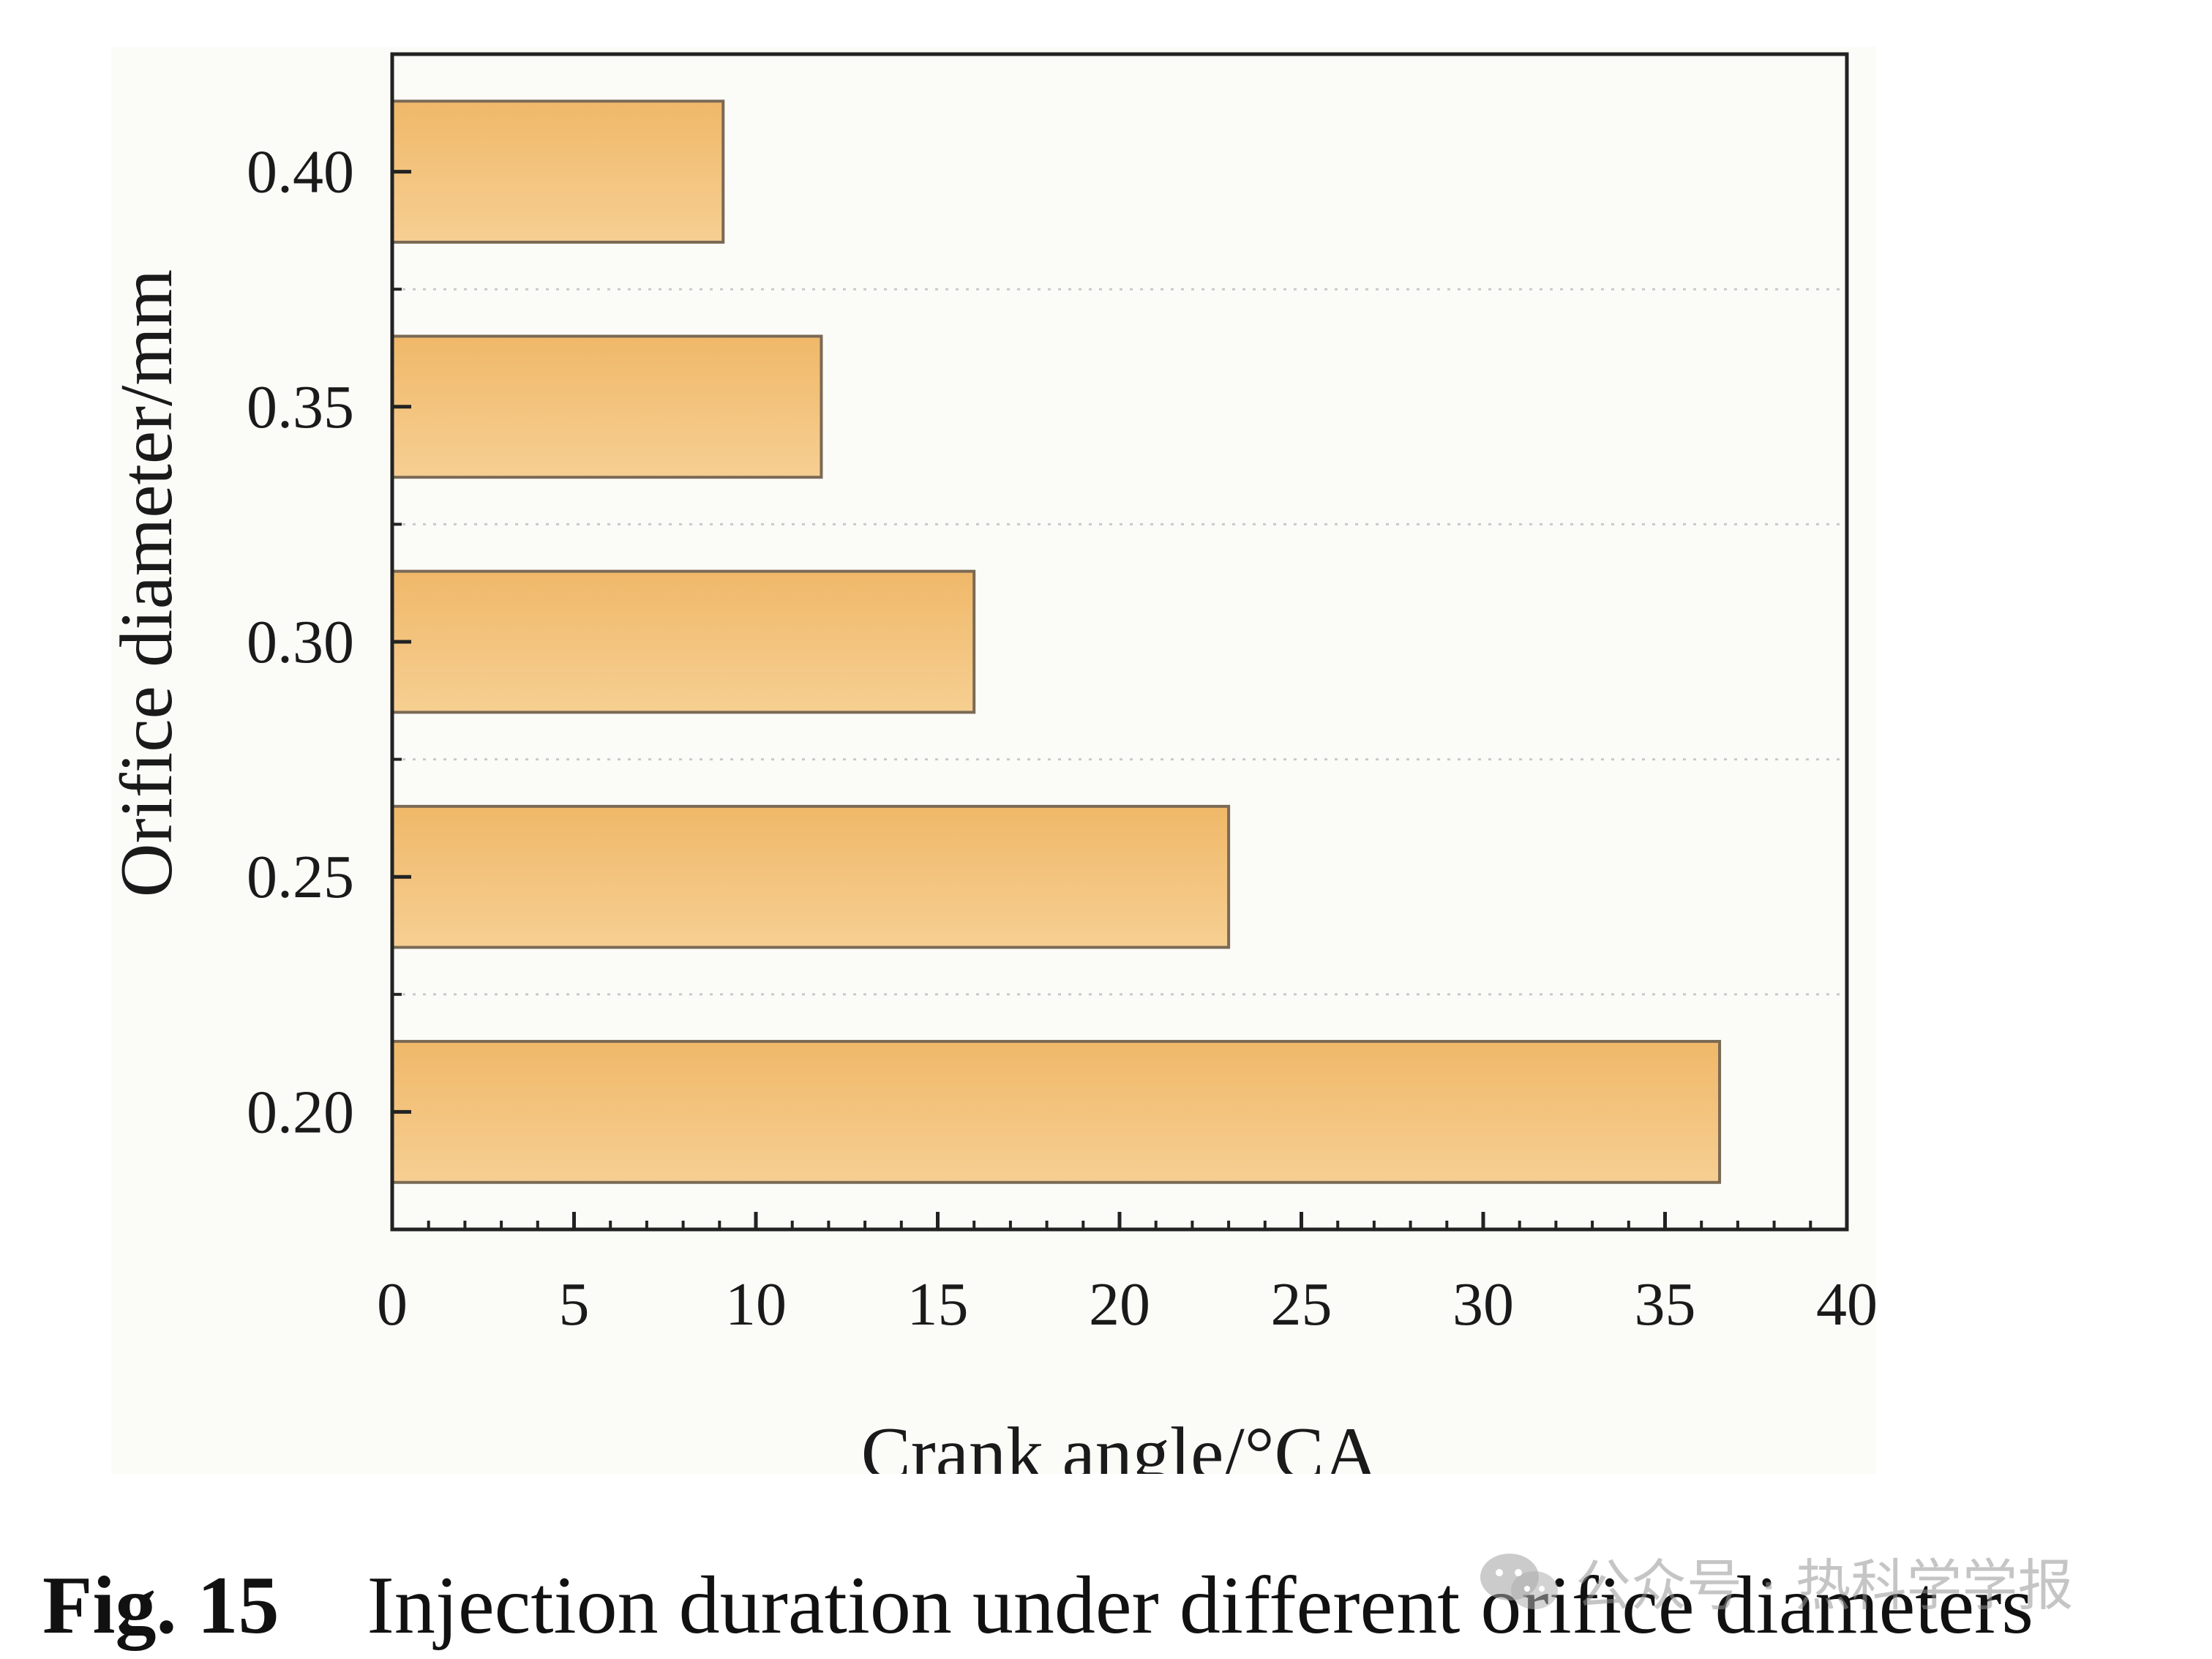  Describe the element at coordinates (1119, 1443) in the screenshot. I see `x-axis-title: Crank angle/°CA` at that location.